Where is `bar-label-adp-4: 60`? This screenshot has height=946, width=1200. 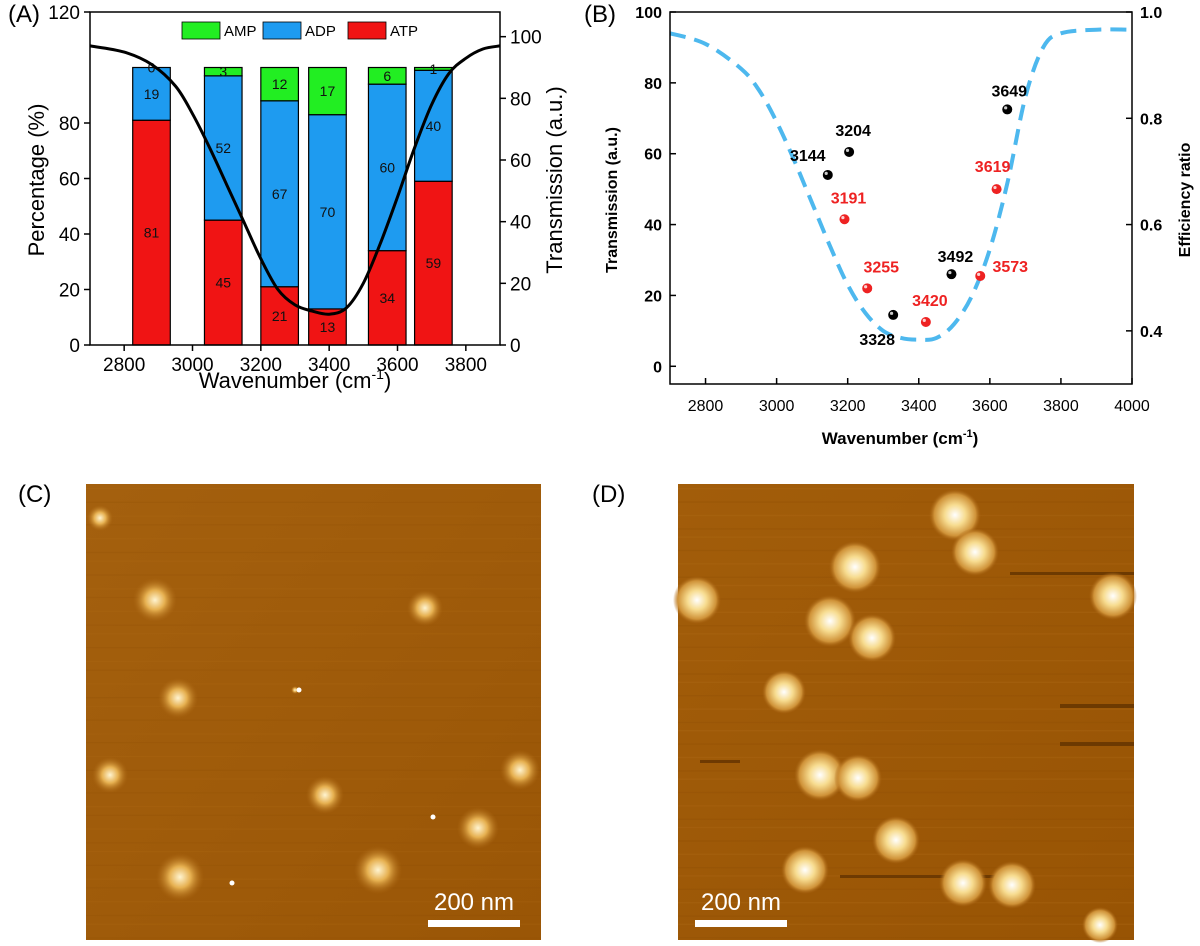
bar-label-adp-4: 60 is located at coordinates (387, 167).